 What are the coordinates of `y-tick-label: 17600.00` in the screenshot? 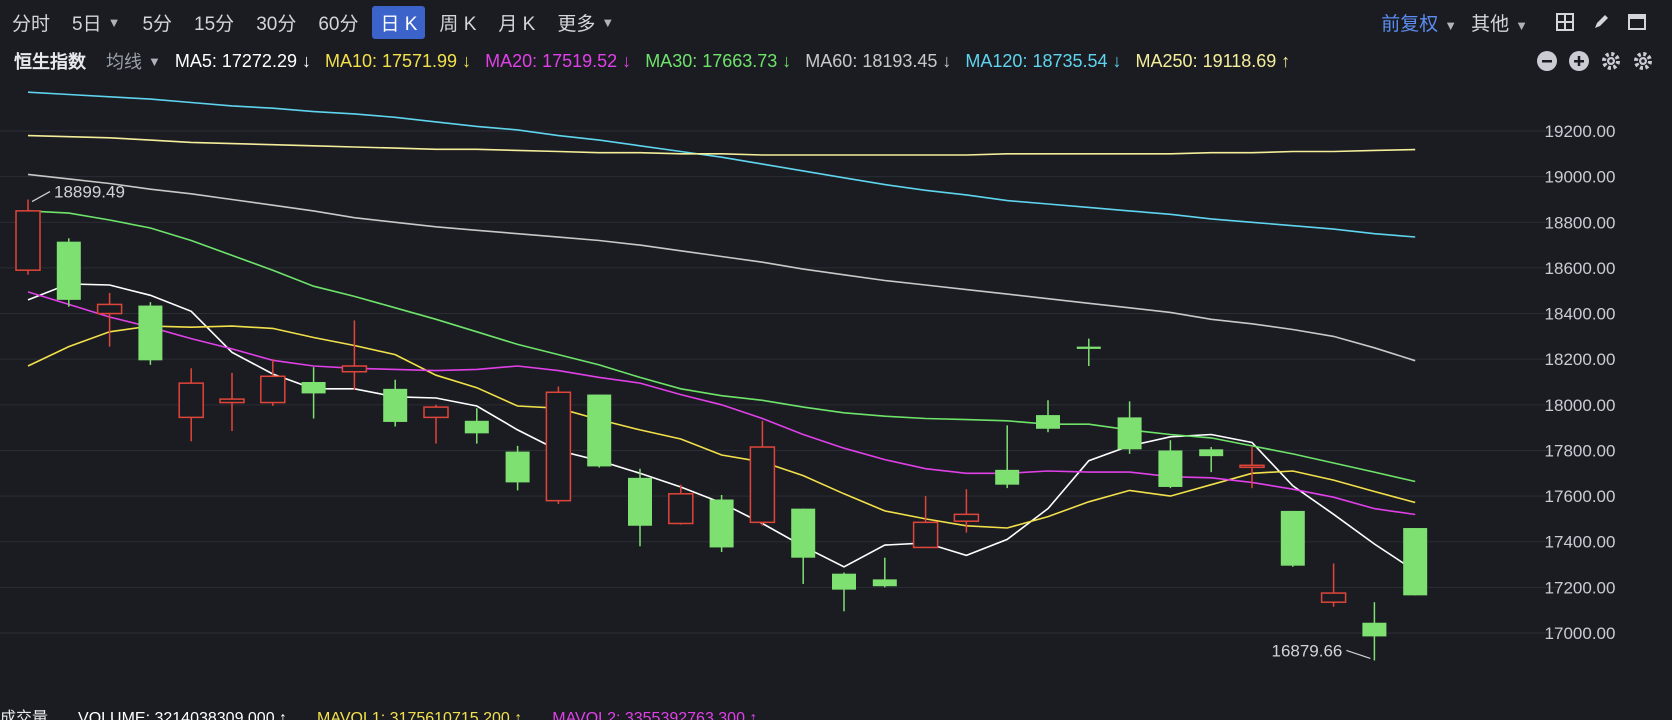 It's located at (1580, 496).